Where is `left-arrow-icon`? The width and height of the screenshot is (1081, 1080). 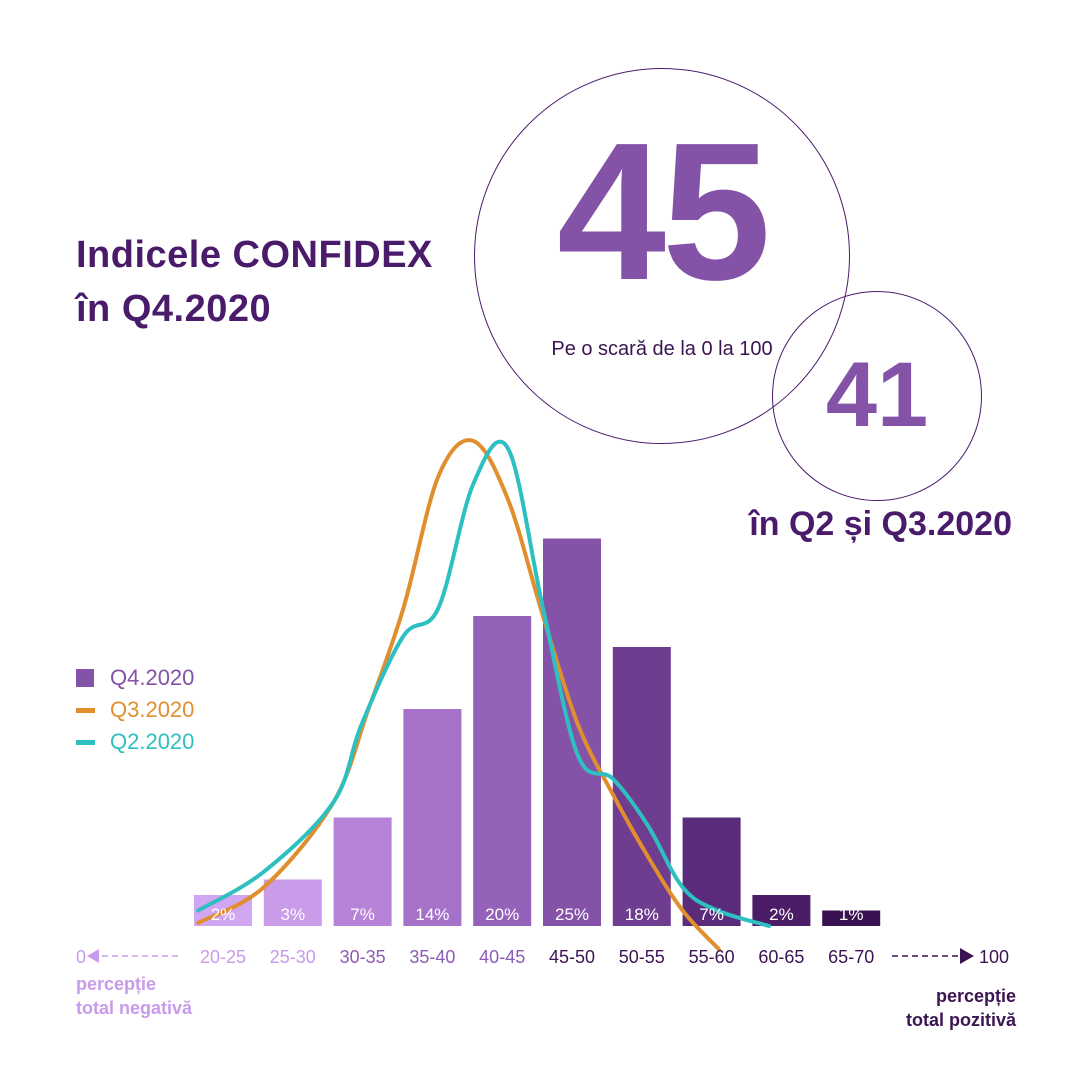 left-arrow-icon is located at coordinates (93, 956).